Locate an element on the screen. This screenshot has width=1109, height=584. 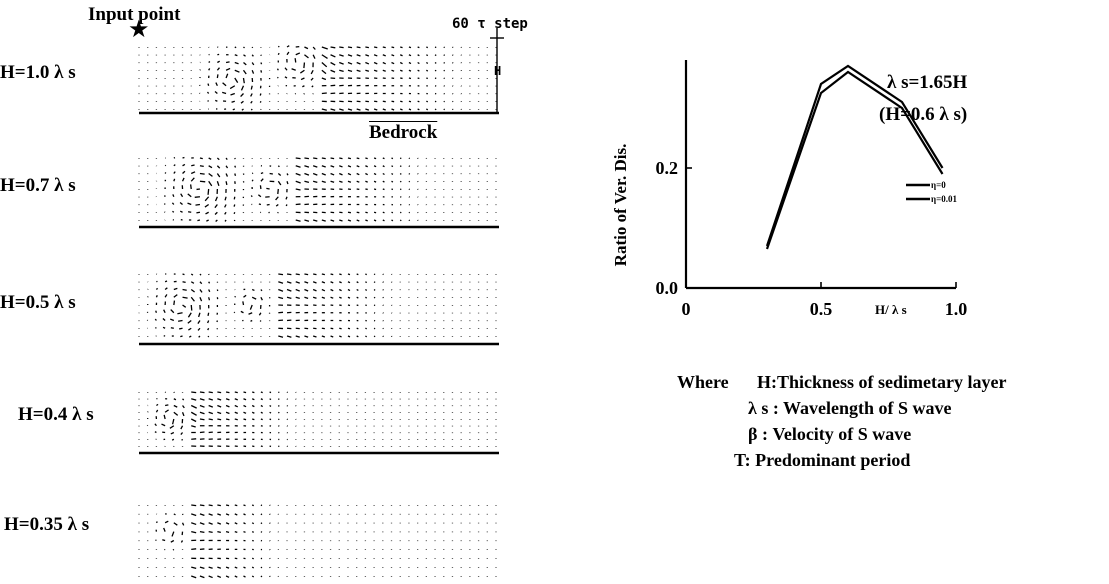
vector-field-row is located at coordinates (317, 305).